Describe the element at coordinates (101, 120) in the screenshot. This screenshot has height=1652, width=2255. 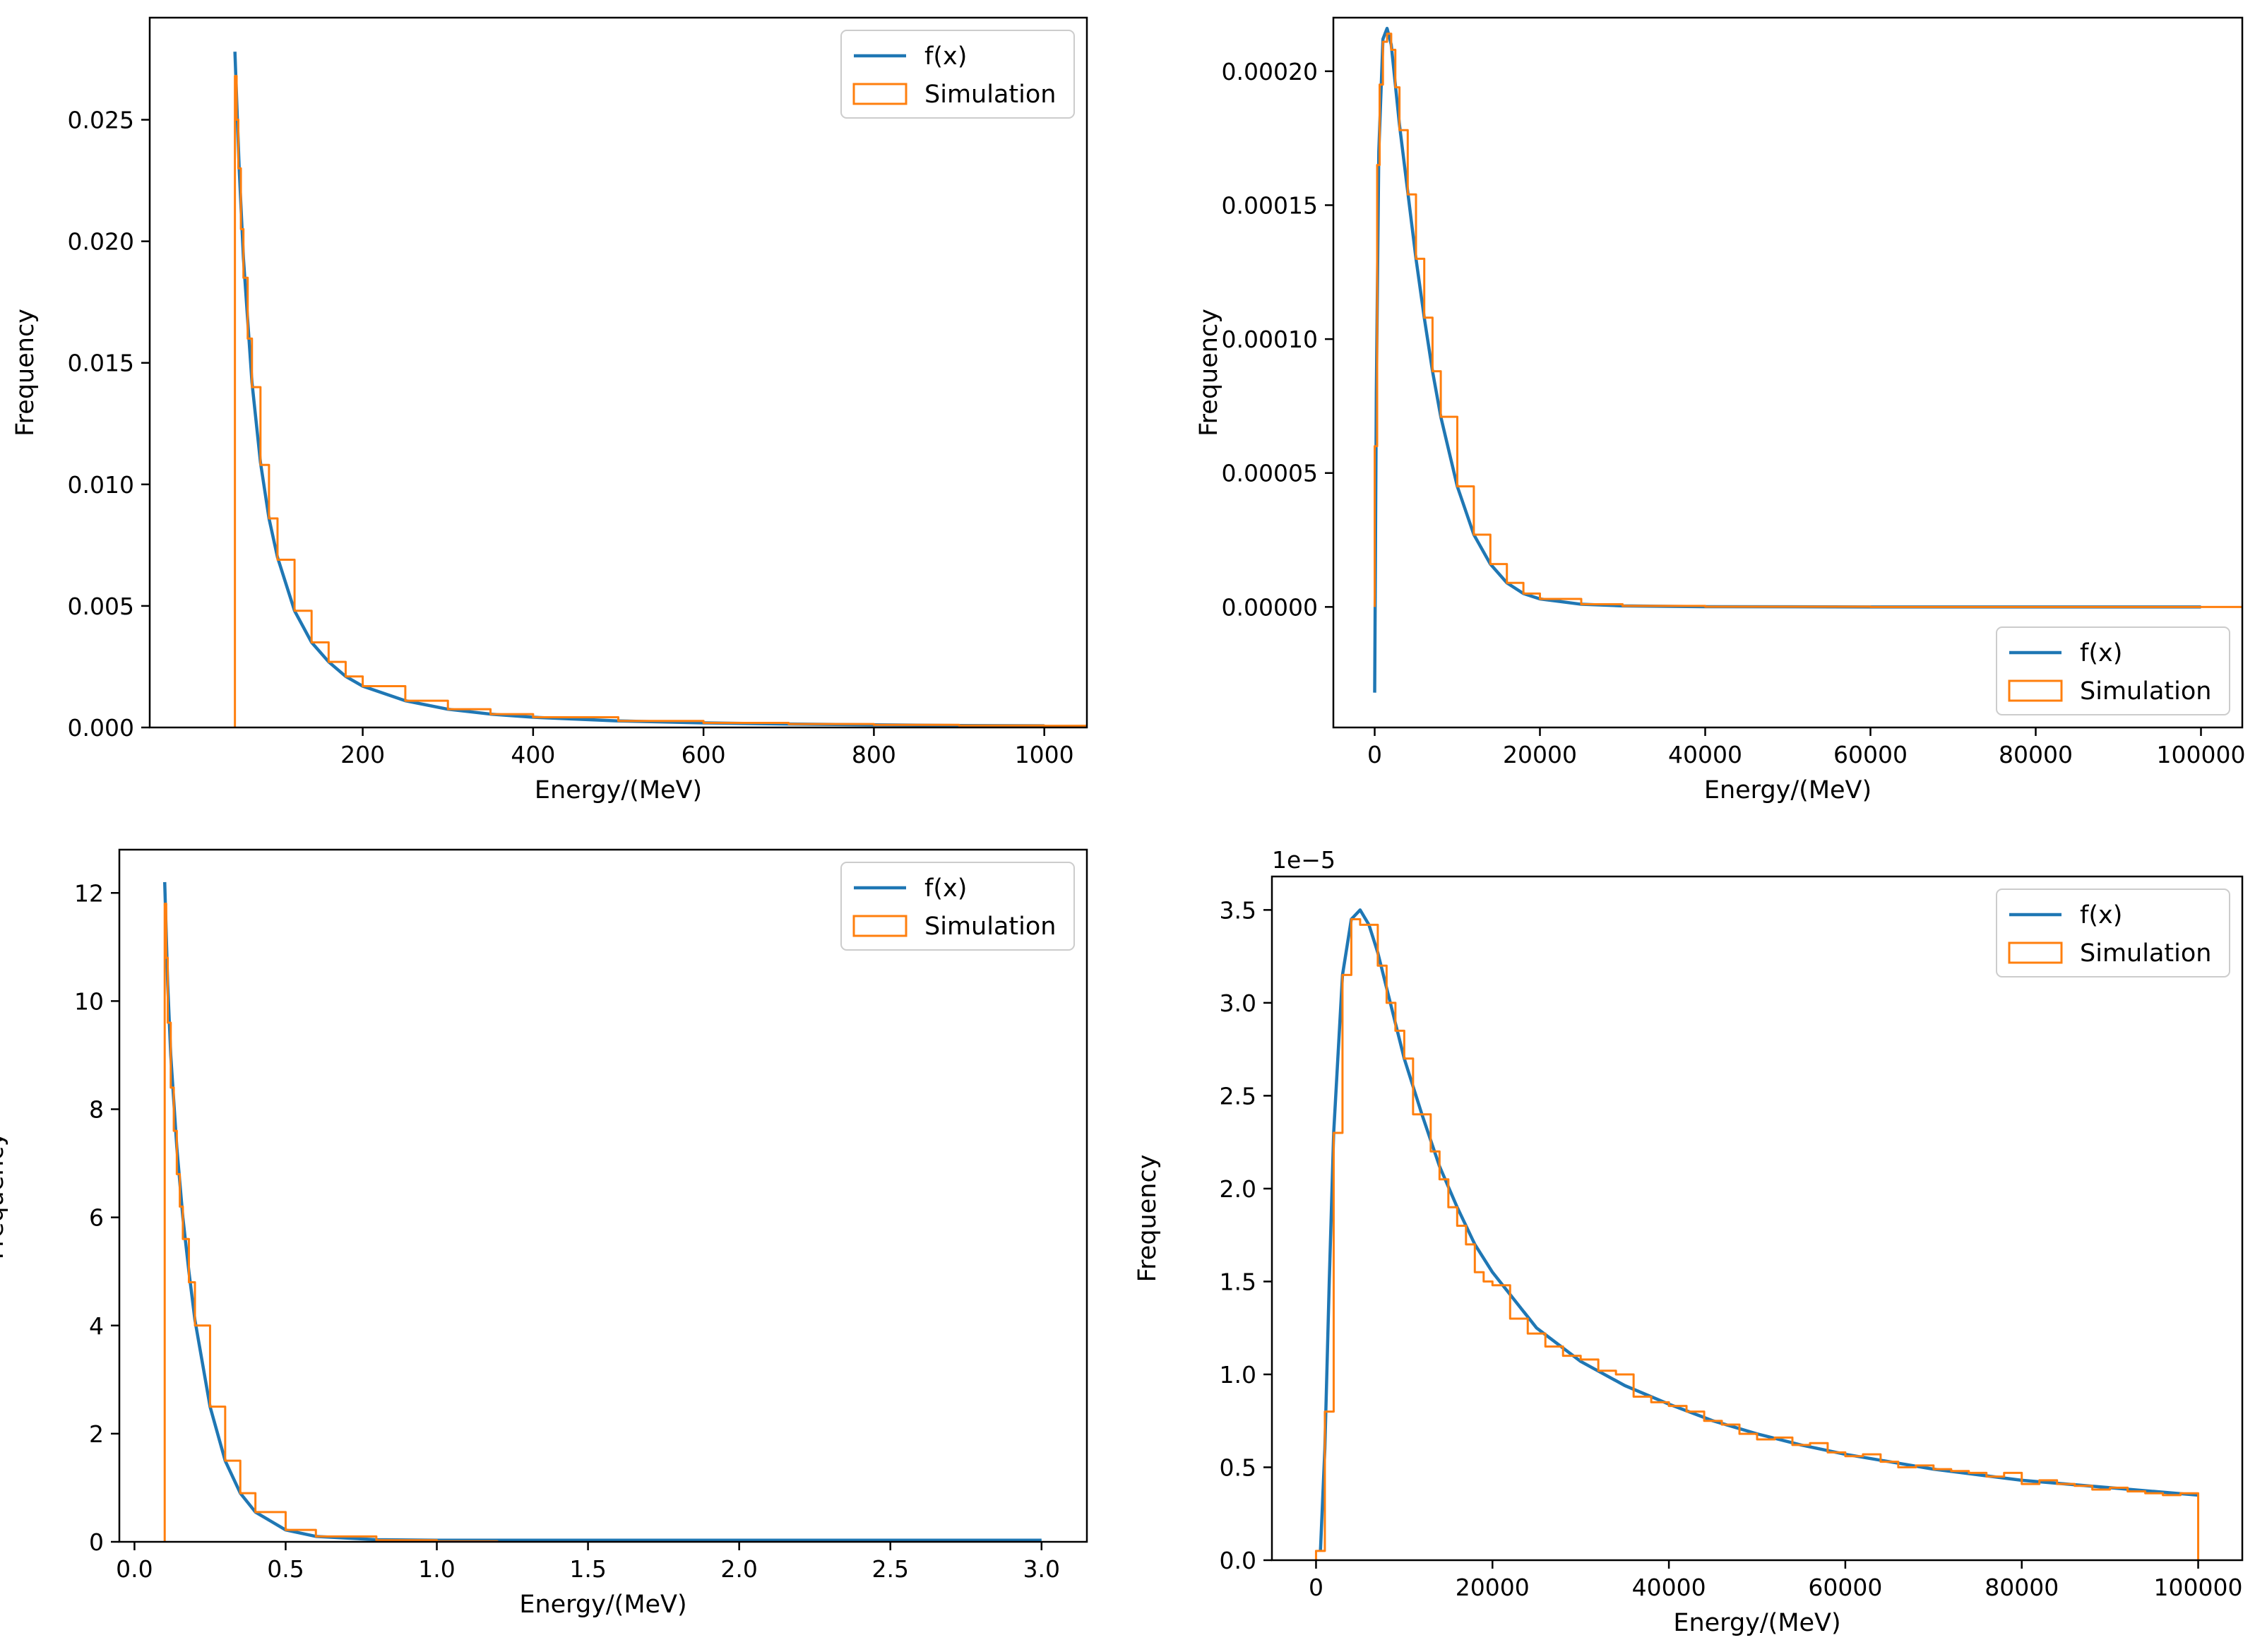
I see `y-tick-label: 0.025` at that location.